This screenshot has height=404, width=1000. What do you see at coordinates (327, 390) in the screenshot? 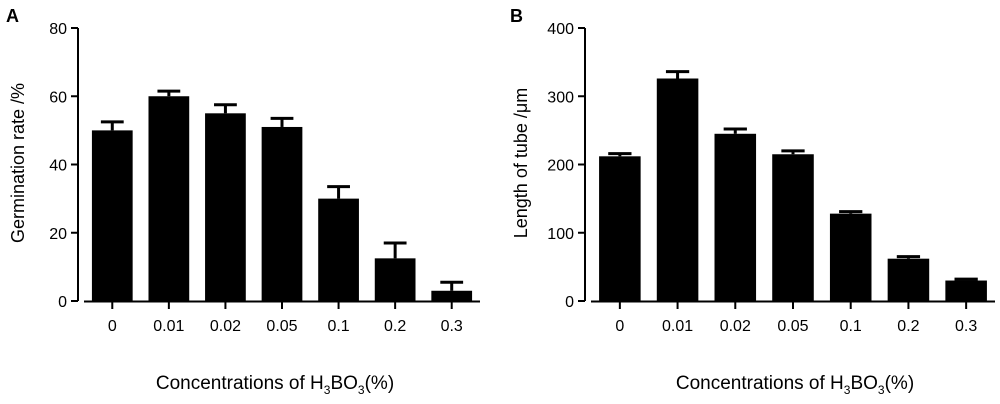
I see `x-axis-title-a-sub1: 3` at bounding box center [327, 390].